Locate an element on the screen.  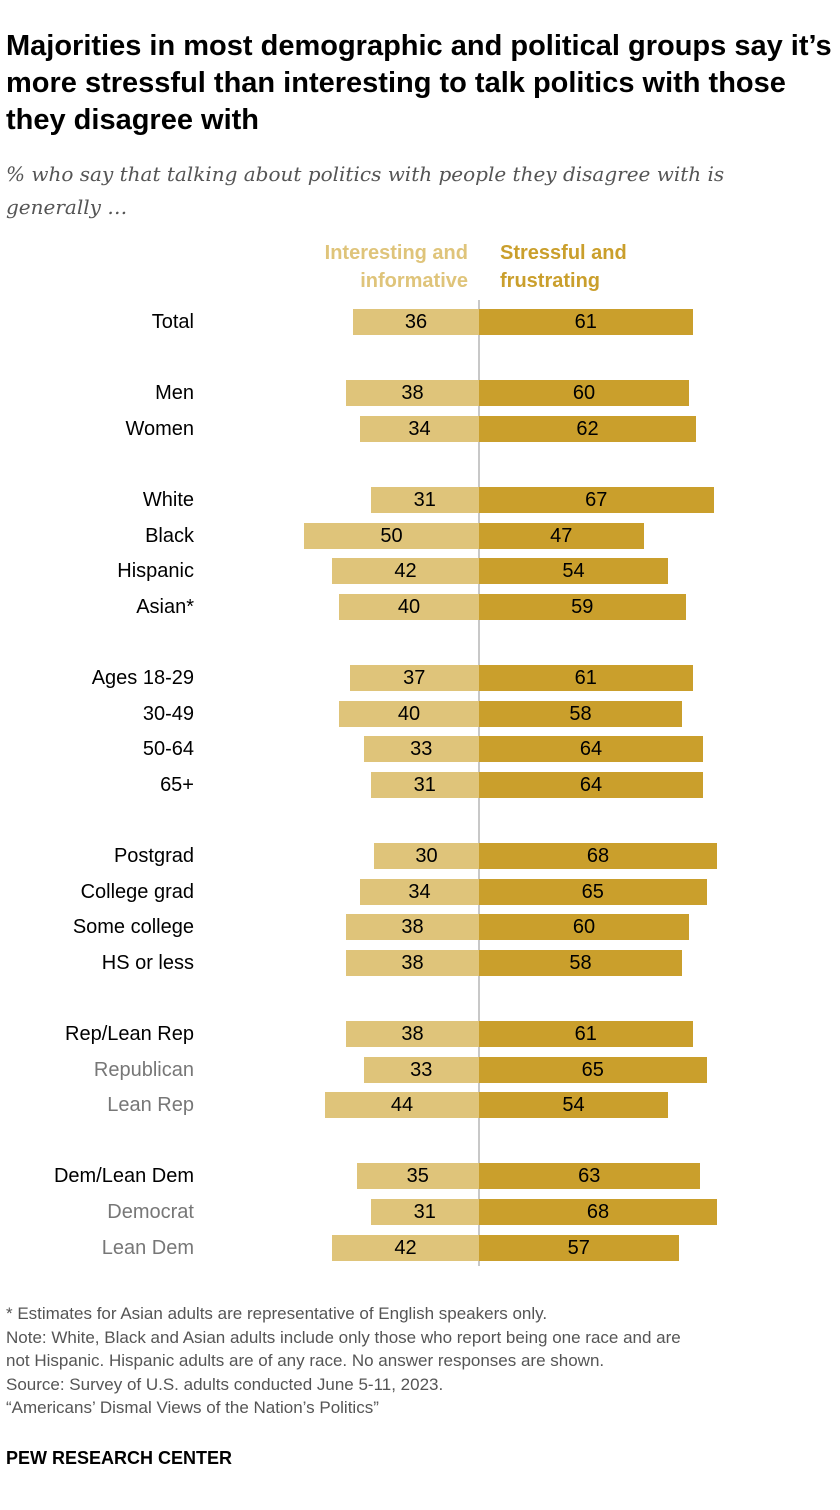
bar-interesting: 37 is located at coordinates (414, 678).